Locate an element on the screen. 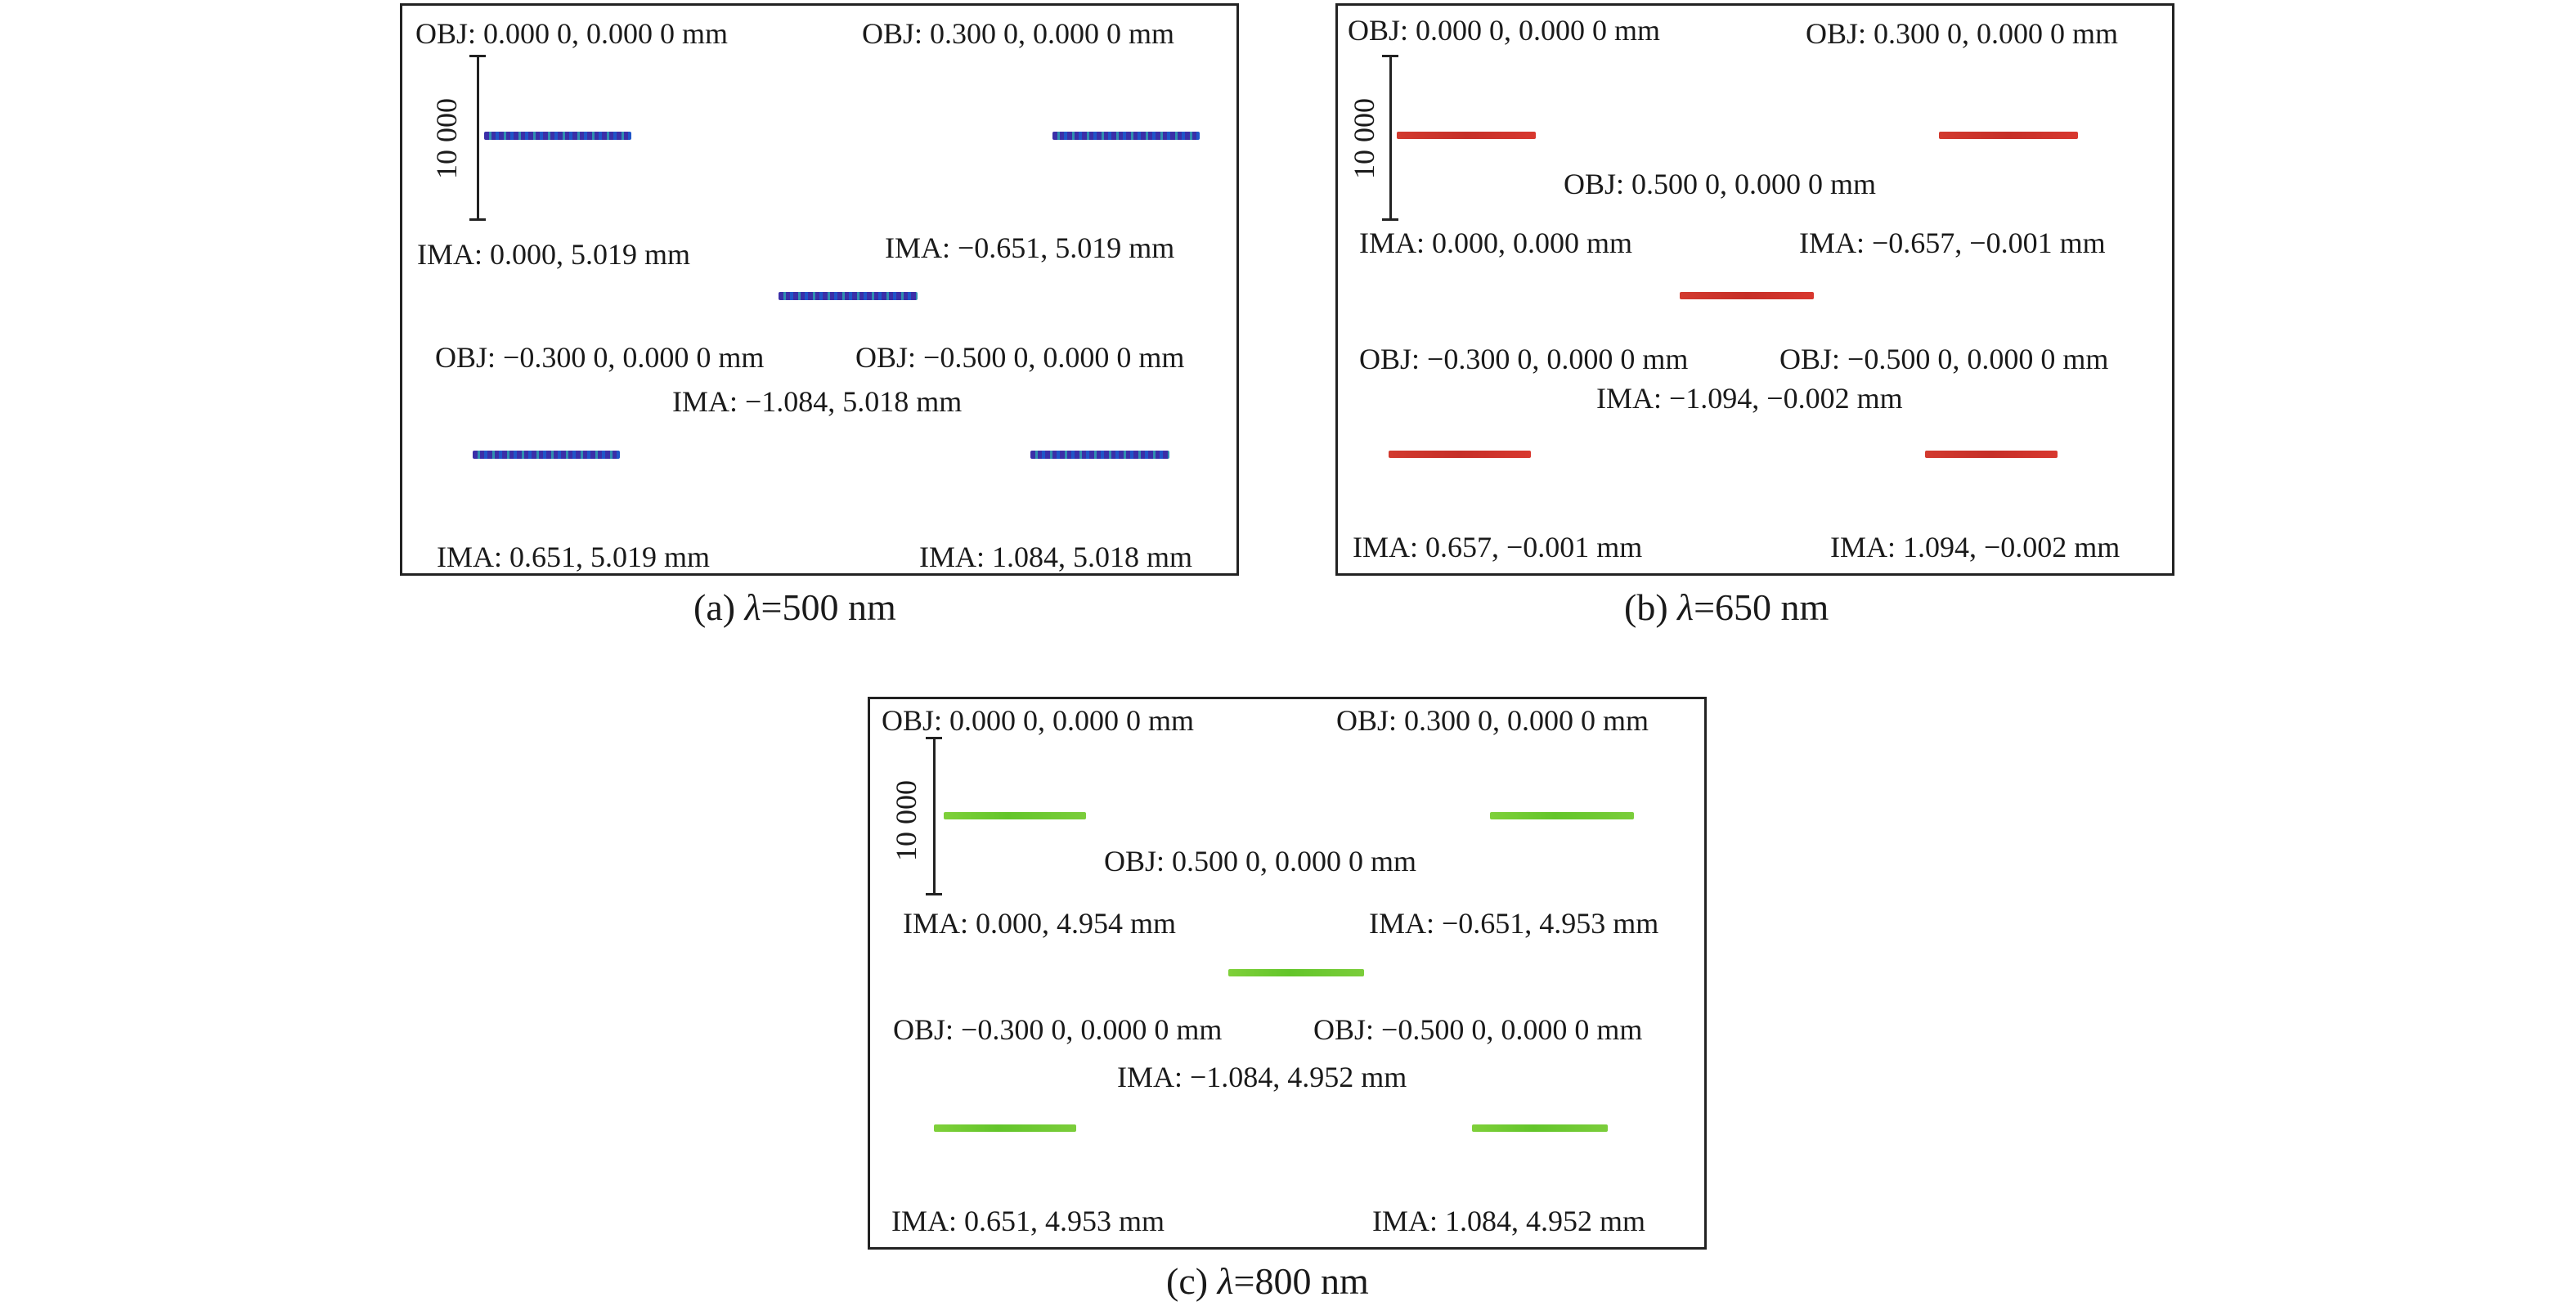  ima-label-field-m05: IMA: 1.084, 4.952 mm is located at coordinates (1509, 1221).